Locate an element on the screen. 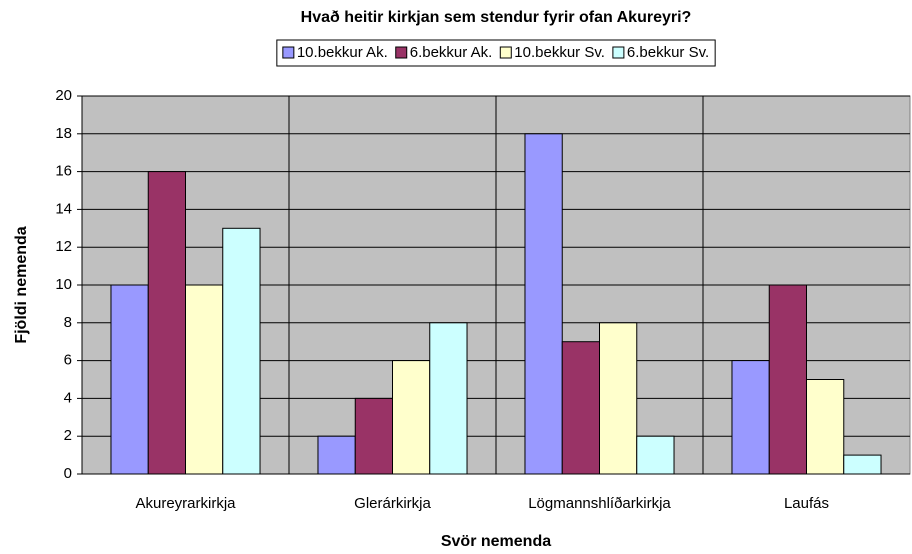 The width and height of the screenshot is (912, 554). legend-label: 6.bekkur Sv. is located at coordinates (668, 52).